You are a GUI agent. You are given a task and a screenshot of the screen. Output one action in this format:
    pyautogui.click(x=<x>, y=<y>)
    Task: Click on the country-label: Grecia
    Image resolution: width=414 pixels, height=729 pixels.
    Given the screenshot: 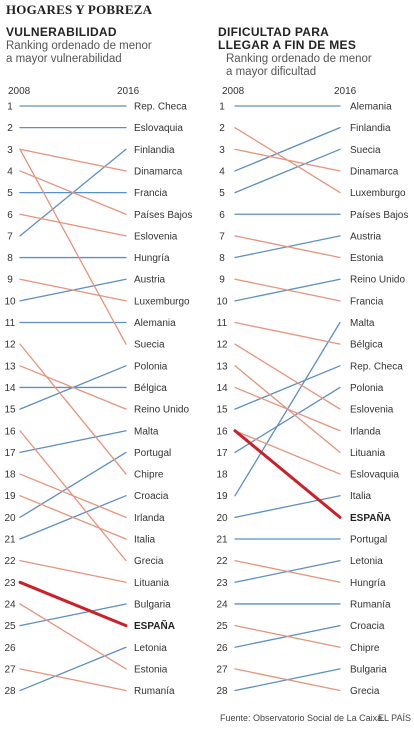 What is the action you would take?
    pyautogui.click(x=149, y=561)
    